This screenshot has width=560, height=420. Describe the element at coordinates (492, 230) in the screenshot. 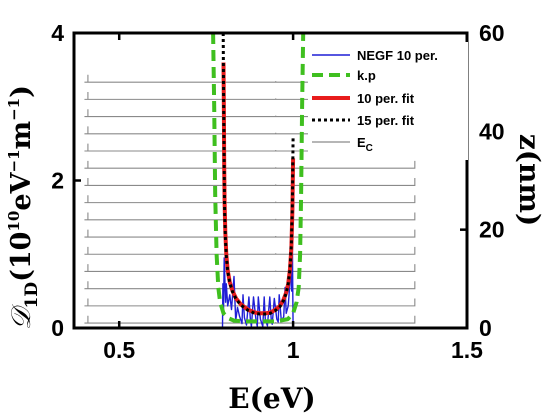

I see `y-right-tick-label: 20` at that location.